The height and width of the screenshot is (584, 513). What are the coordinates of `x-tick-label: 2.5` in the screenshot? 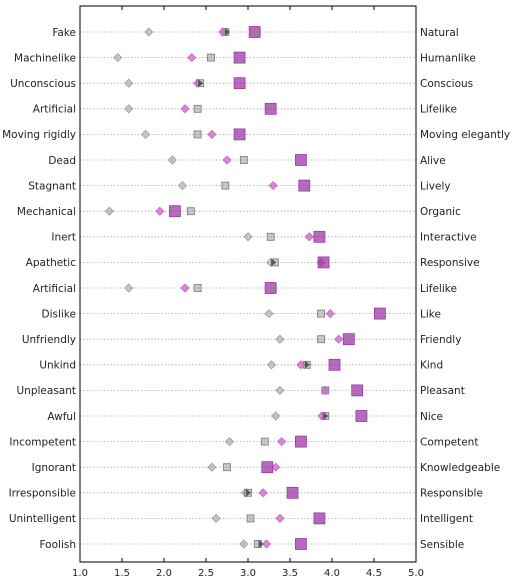 It's located at (206, 573).